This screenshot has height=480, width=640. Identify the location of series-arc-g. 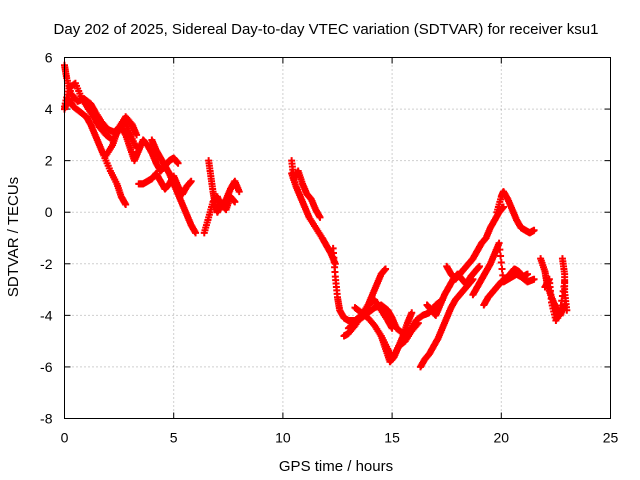
(222, 186).